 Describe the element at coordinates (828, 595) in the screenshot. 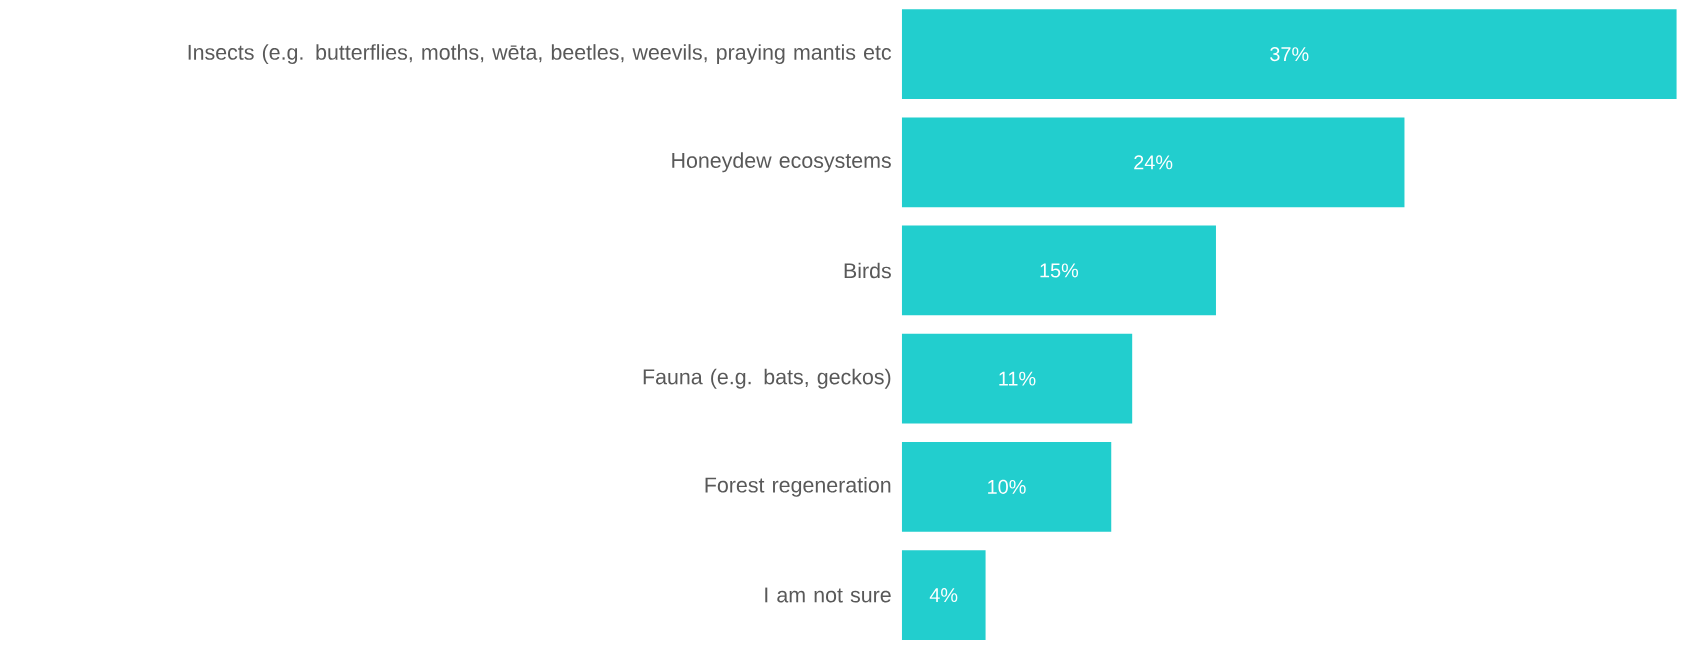

I see `y-tick-label: I am not sure` at that location.